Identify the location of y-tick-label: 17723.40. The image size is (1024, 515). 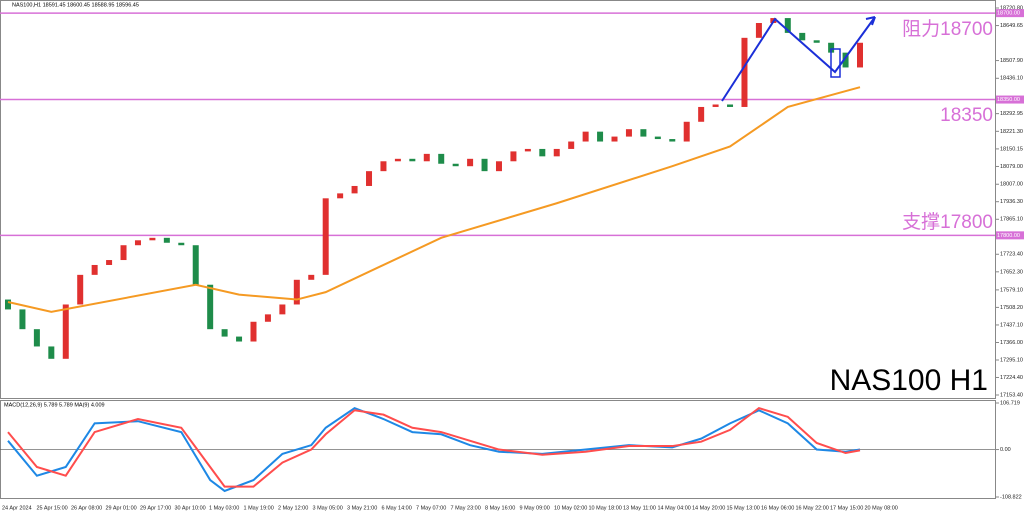
(1011, 255).